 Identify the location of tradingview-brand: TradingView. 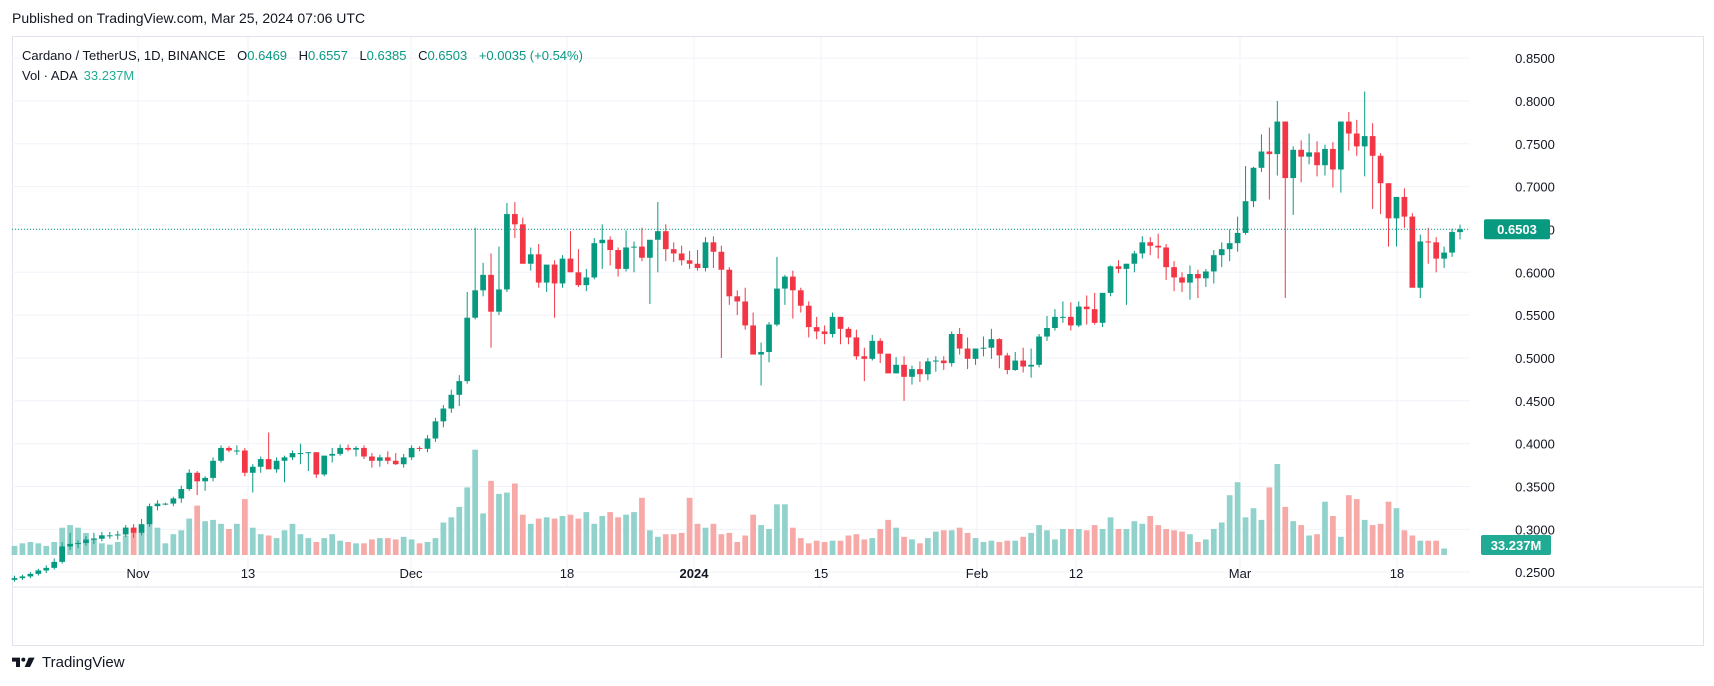
(68, 662).